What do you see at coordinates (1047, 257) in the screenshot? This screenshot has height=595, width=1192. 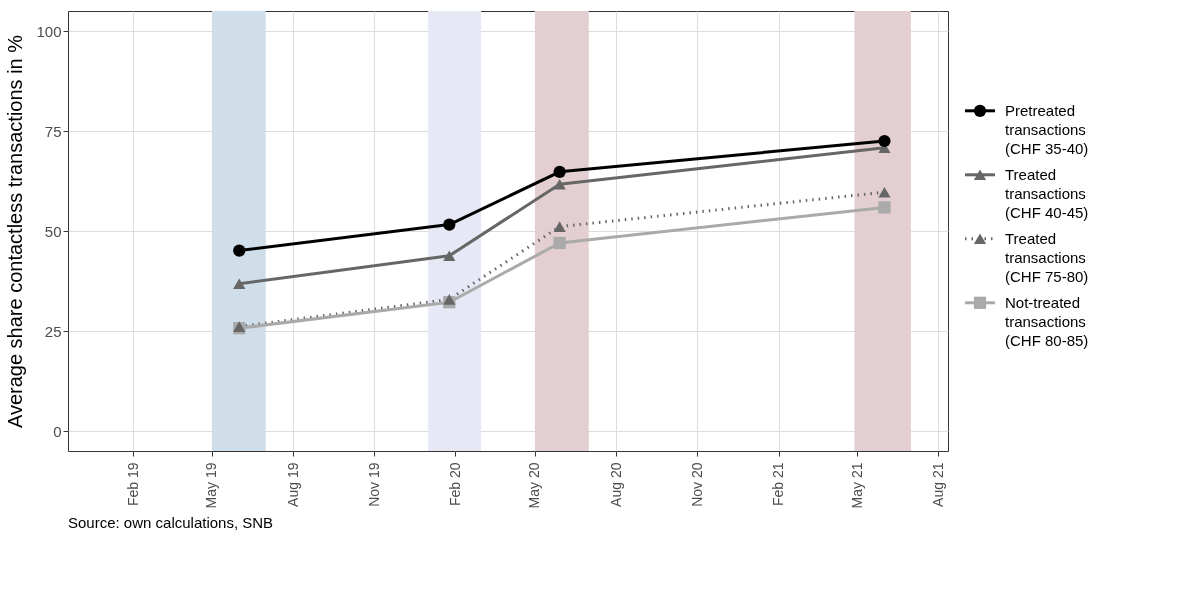 I see `legend-label: Treated transactions (CHF 75-80)` at bounding box center [1047, 257].